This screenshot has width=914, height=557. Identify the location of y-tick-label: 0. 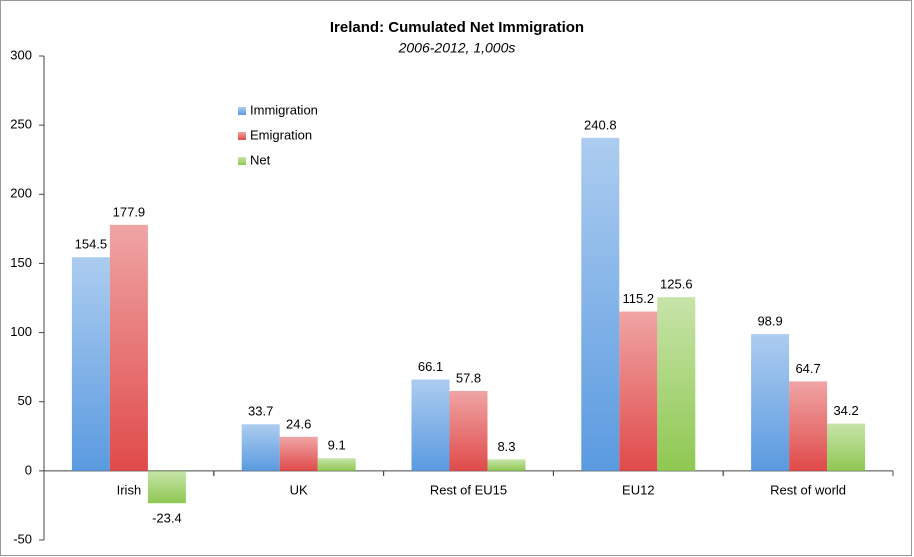
(28, 469).